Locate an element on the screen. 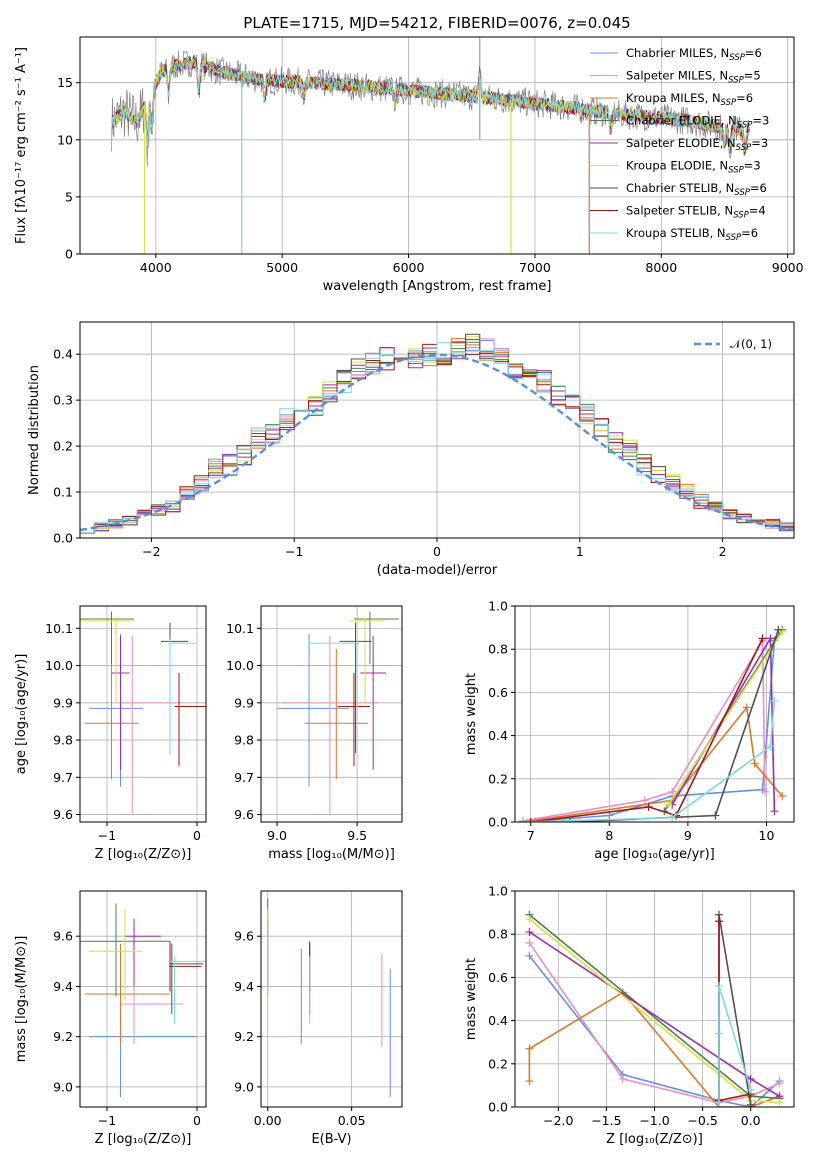 The height and width of the screenshot is (1170, 819). y-tick-label: 1.0 is located at coordinates (498, 891).